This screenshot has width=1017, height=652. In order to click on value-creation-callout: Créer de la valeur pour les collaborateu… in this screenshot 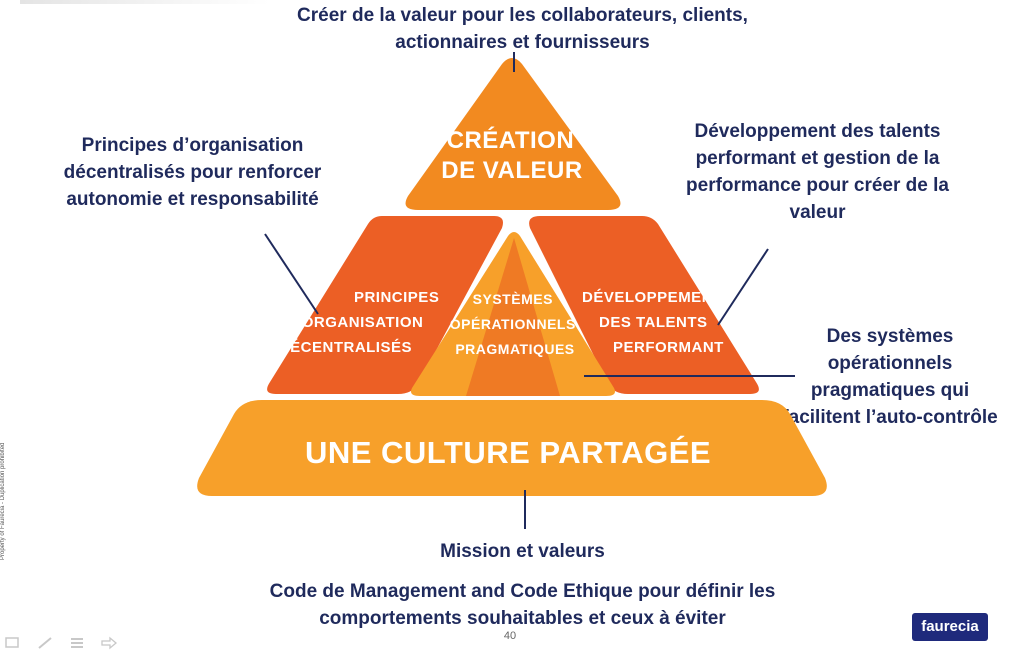, I will do `click(522, 29)`.